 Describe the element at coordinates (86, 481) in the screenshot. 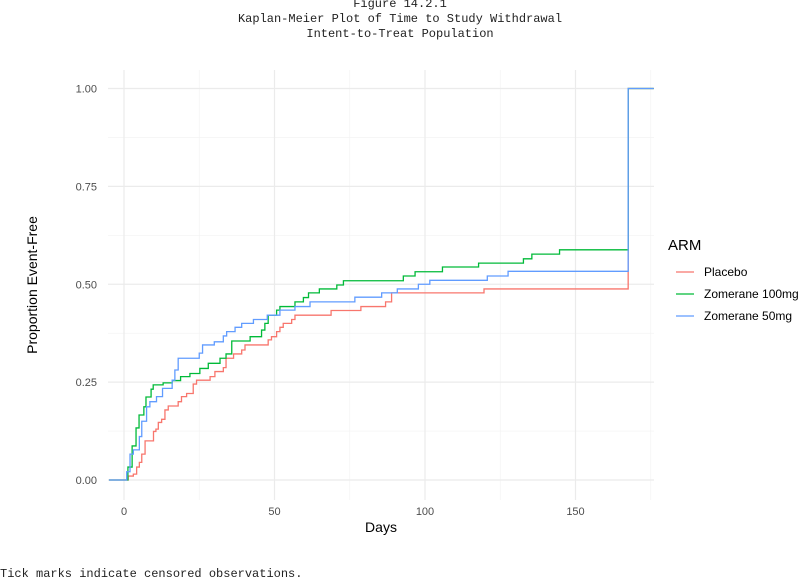

I see `y-tick-label: 0.00` at that location.